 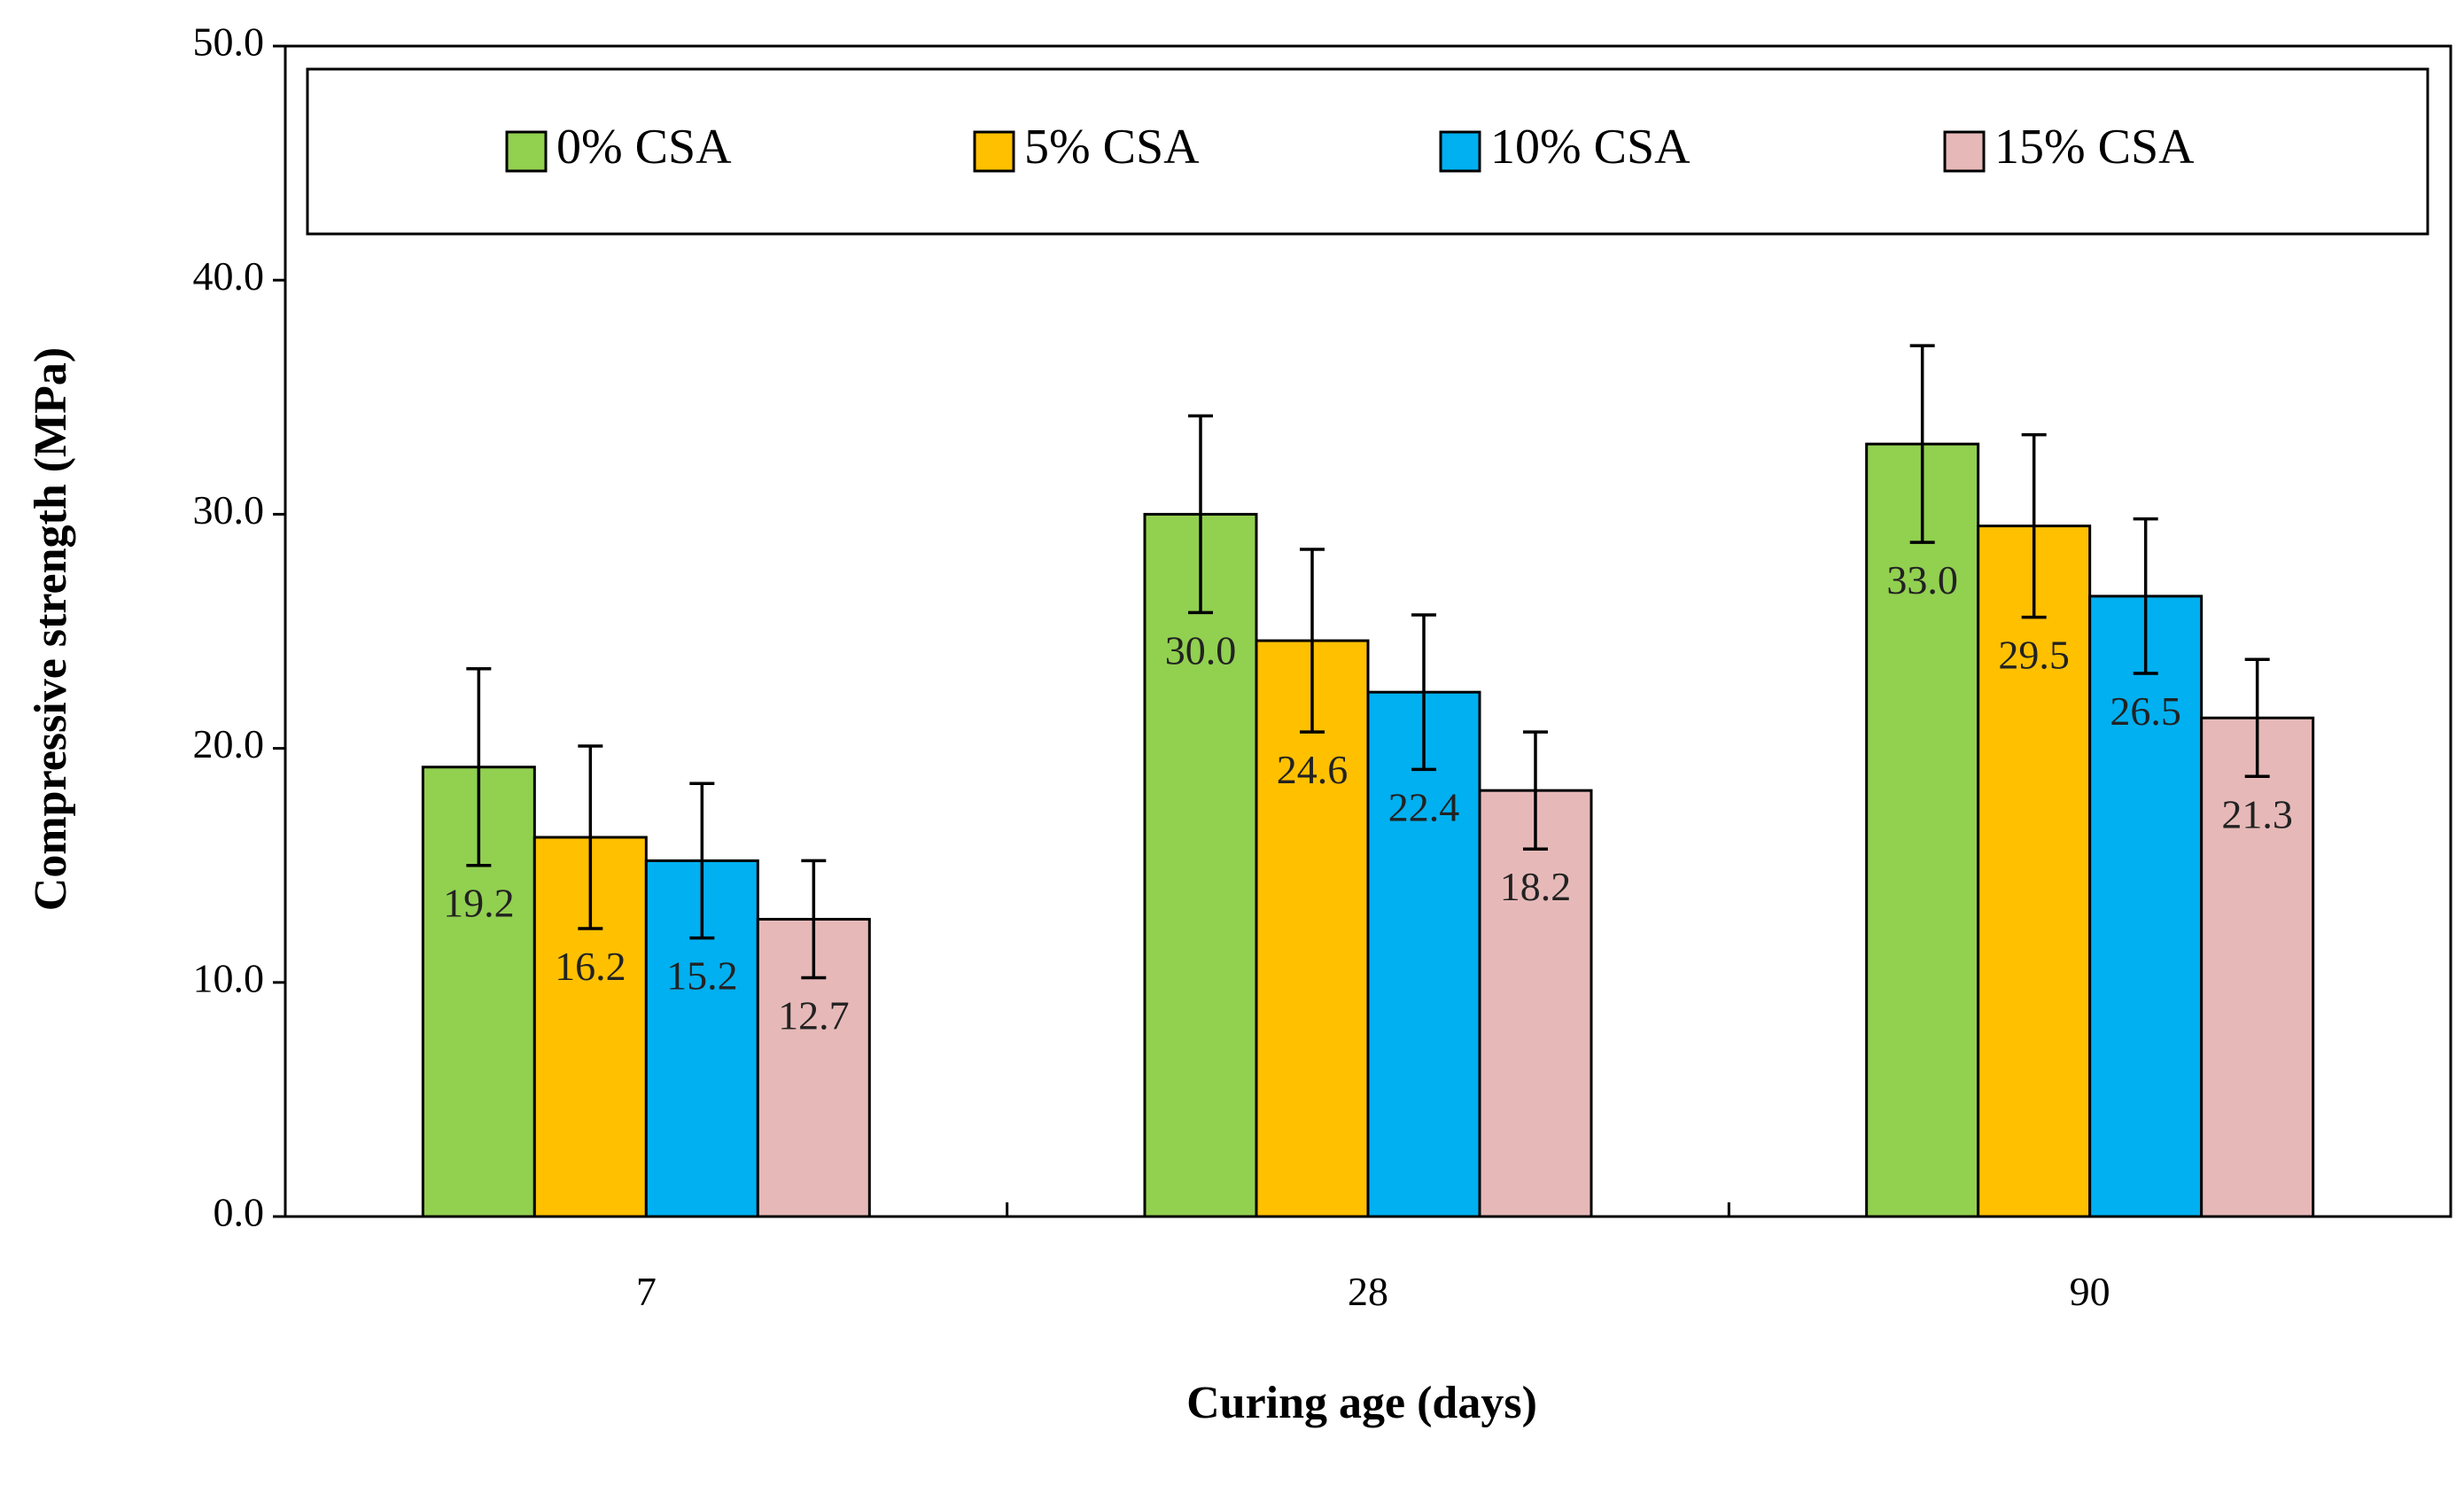 I want to click on y-tick-label: 40.0, so click(x=229, y=276).